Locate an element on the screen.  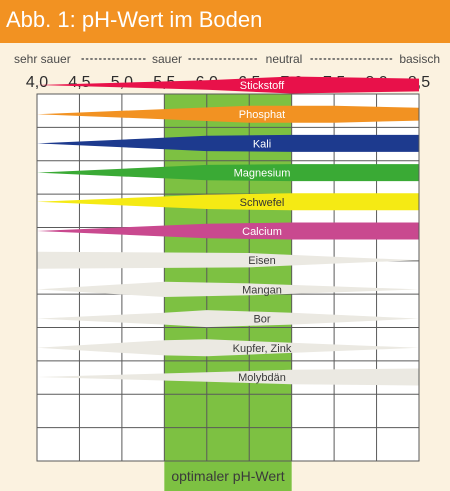
band-label: Stickstoff is located at coordinates (262, 86).